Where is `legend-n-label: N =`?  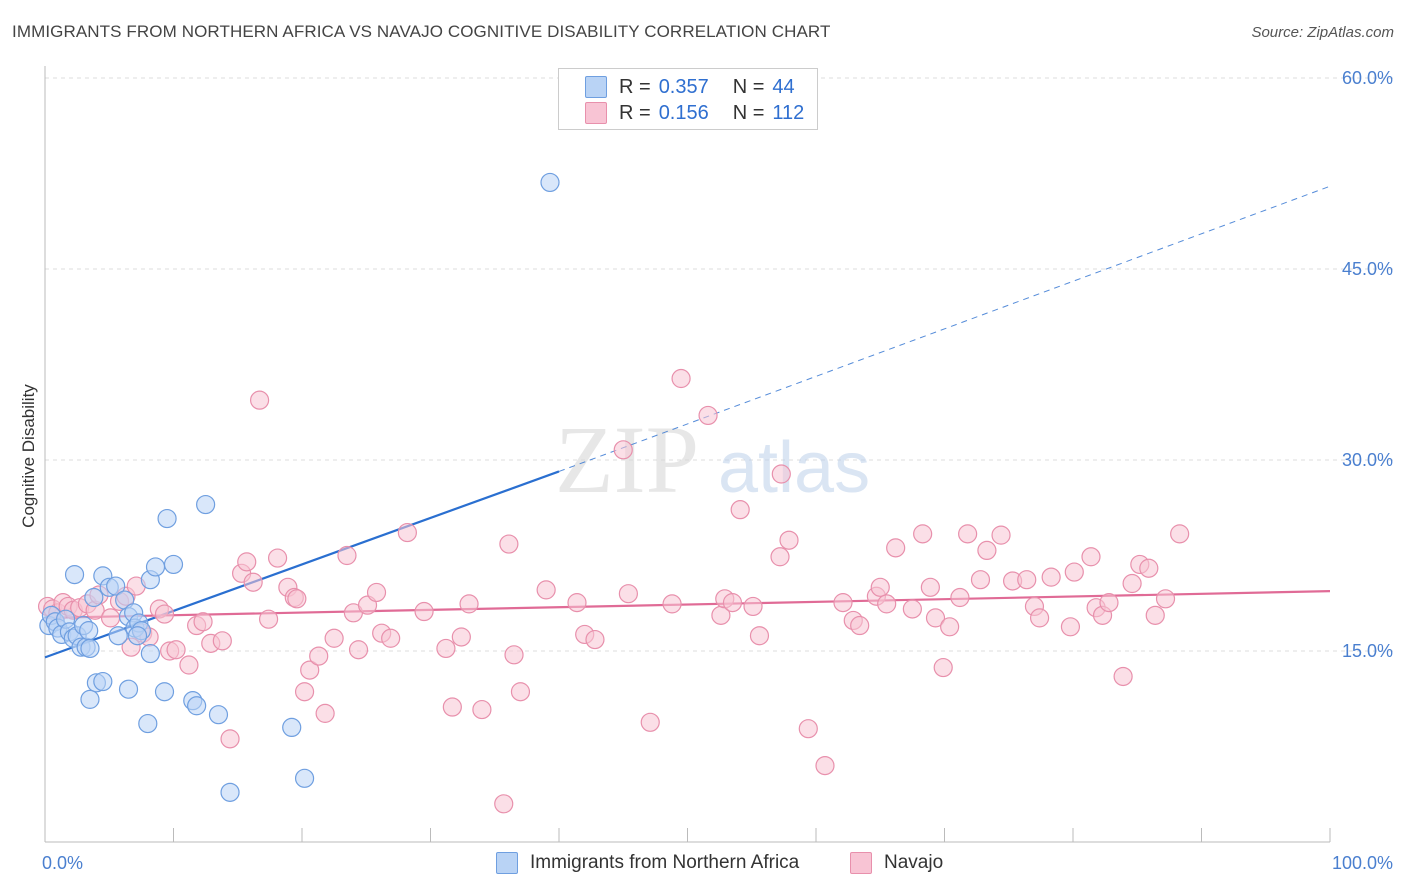 legend-n-label: N = is located at coordinates (748, 112).